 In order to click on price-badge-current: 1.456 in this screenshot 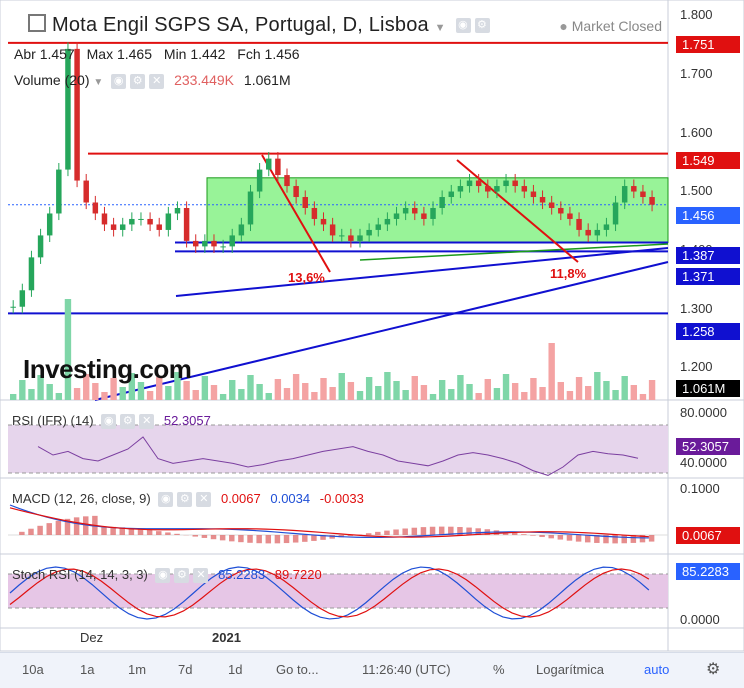, I will do `click(708, 215)`.